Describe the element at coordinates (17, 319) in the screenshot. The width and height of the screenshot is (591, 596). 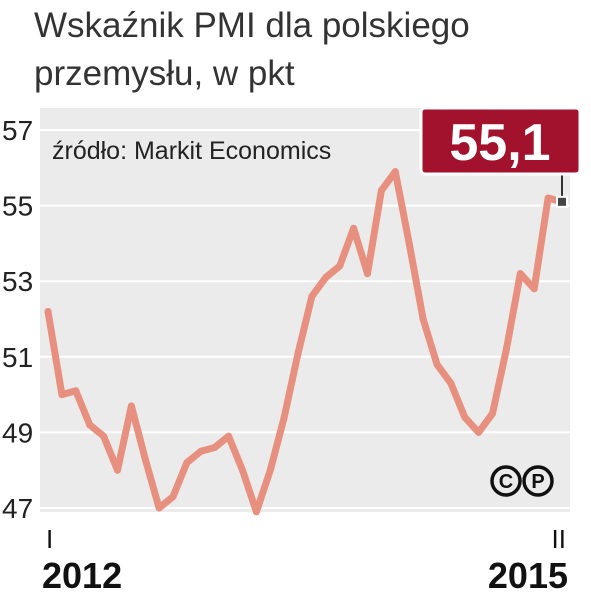
I see `y-axis: 47 49 51 53 55 57` at that location.